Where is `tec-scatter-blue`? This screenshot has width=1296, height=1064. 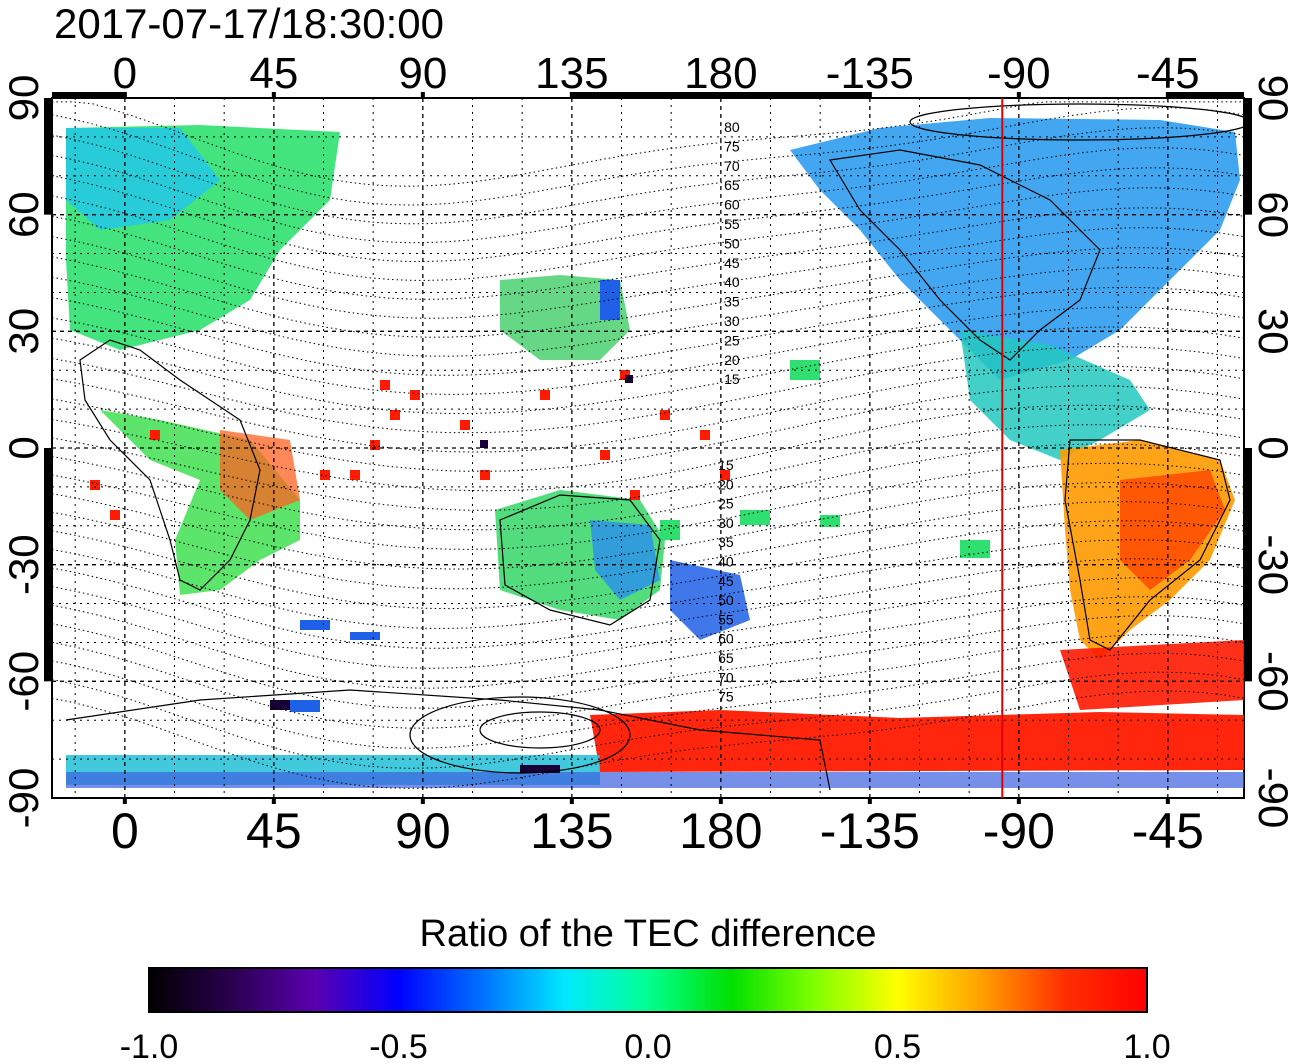 tec-scatter-blue is located at coordinates (455, 496).